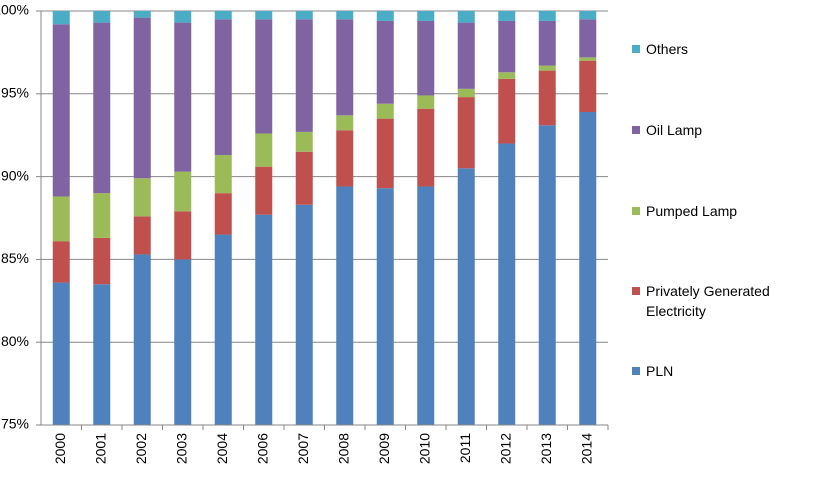 The height and width of the screenshot is (482, 813). Describe the element at coordinates (15, 175) in the screenshot. I see `y-tick-label: 90%` at that location.